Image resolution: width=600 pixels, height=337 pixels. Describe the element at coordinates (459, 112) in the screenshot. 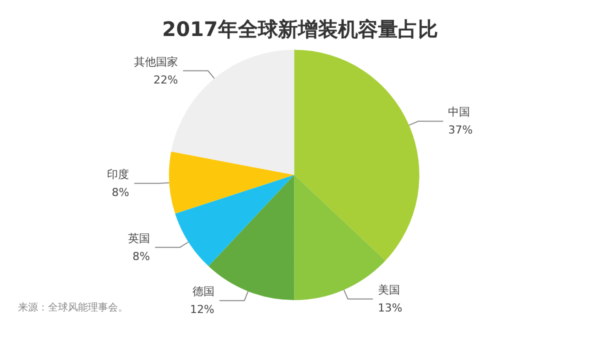

I see `slice-label: 中国` at that location.